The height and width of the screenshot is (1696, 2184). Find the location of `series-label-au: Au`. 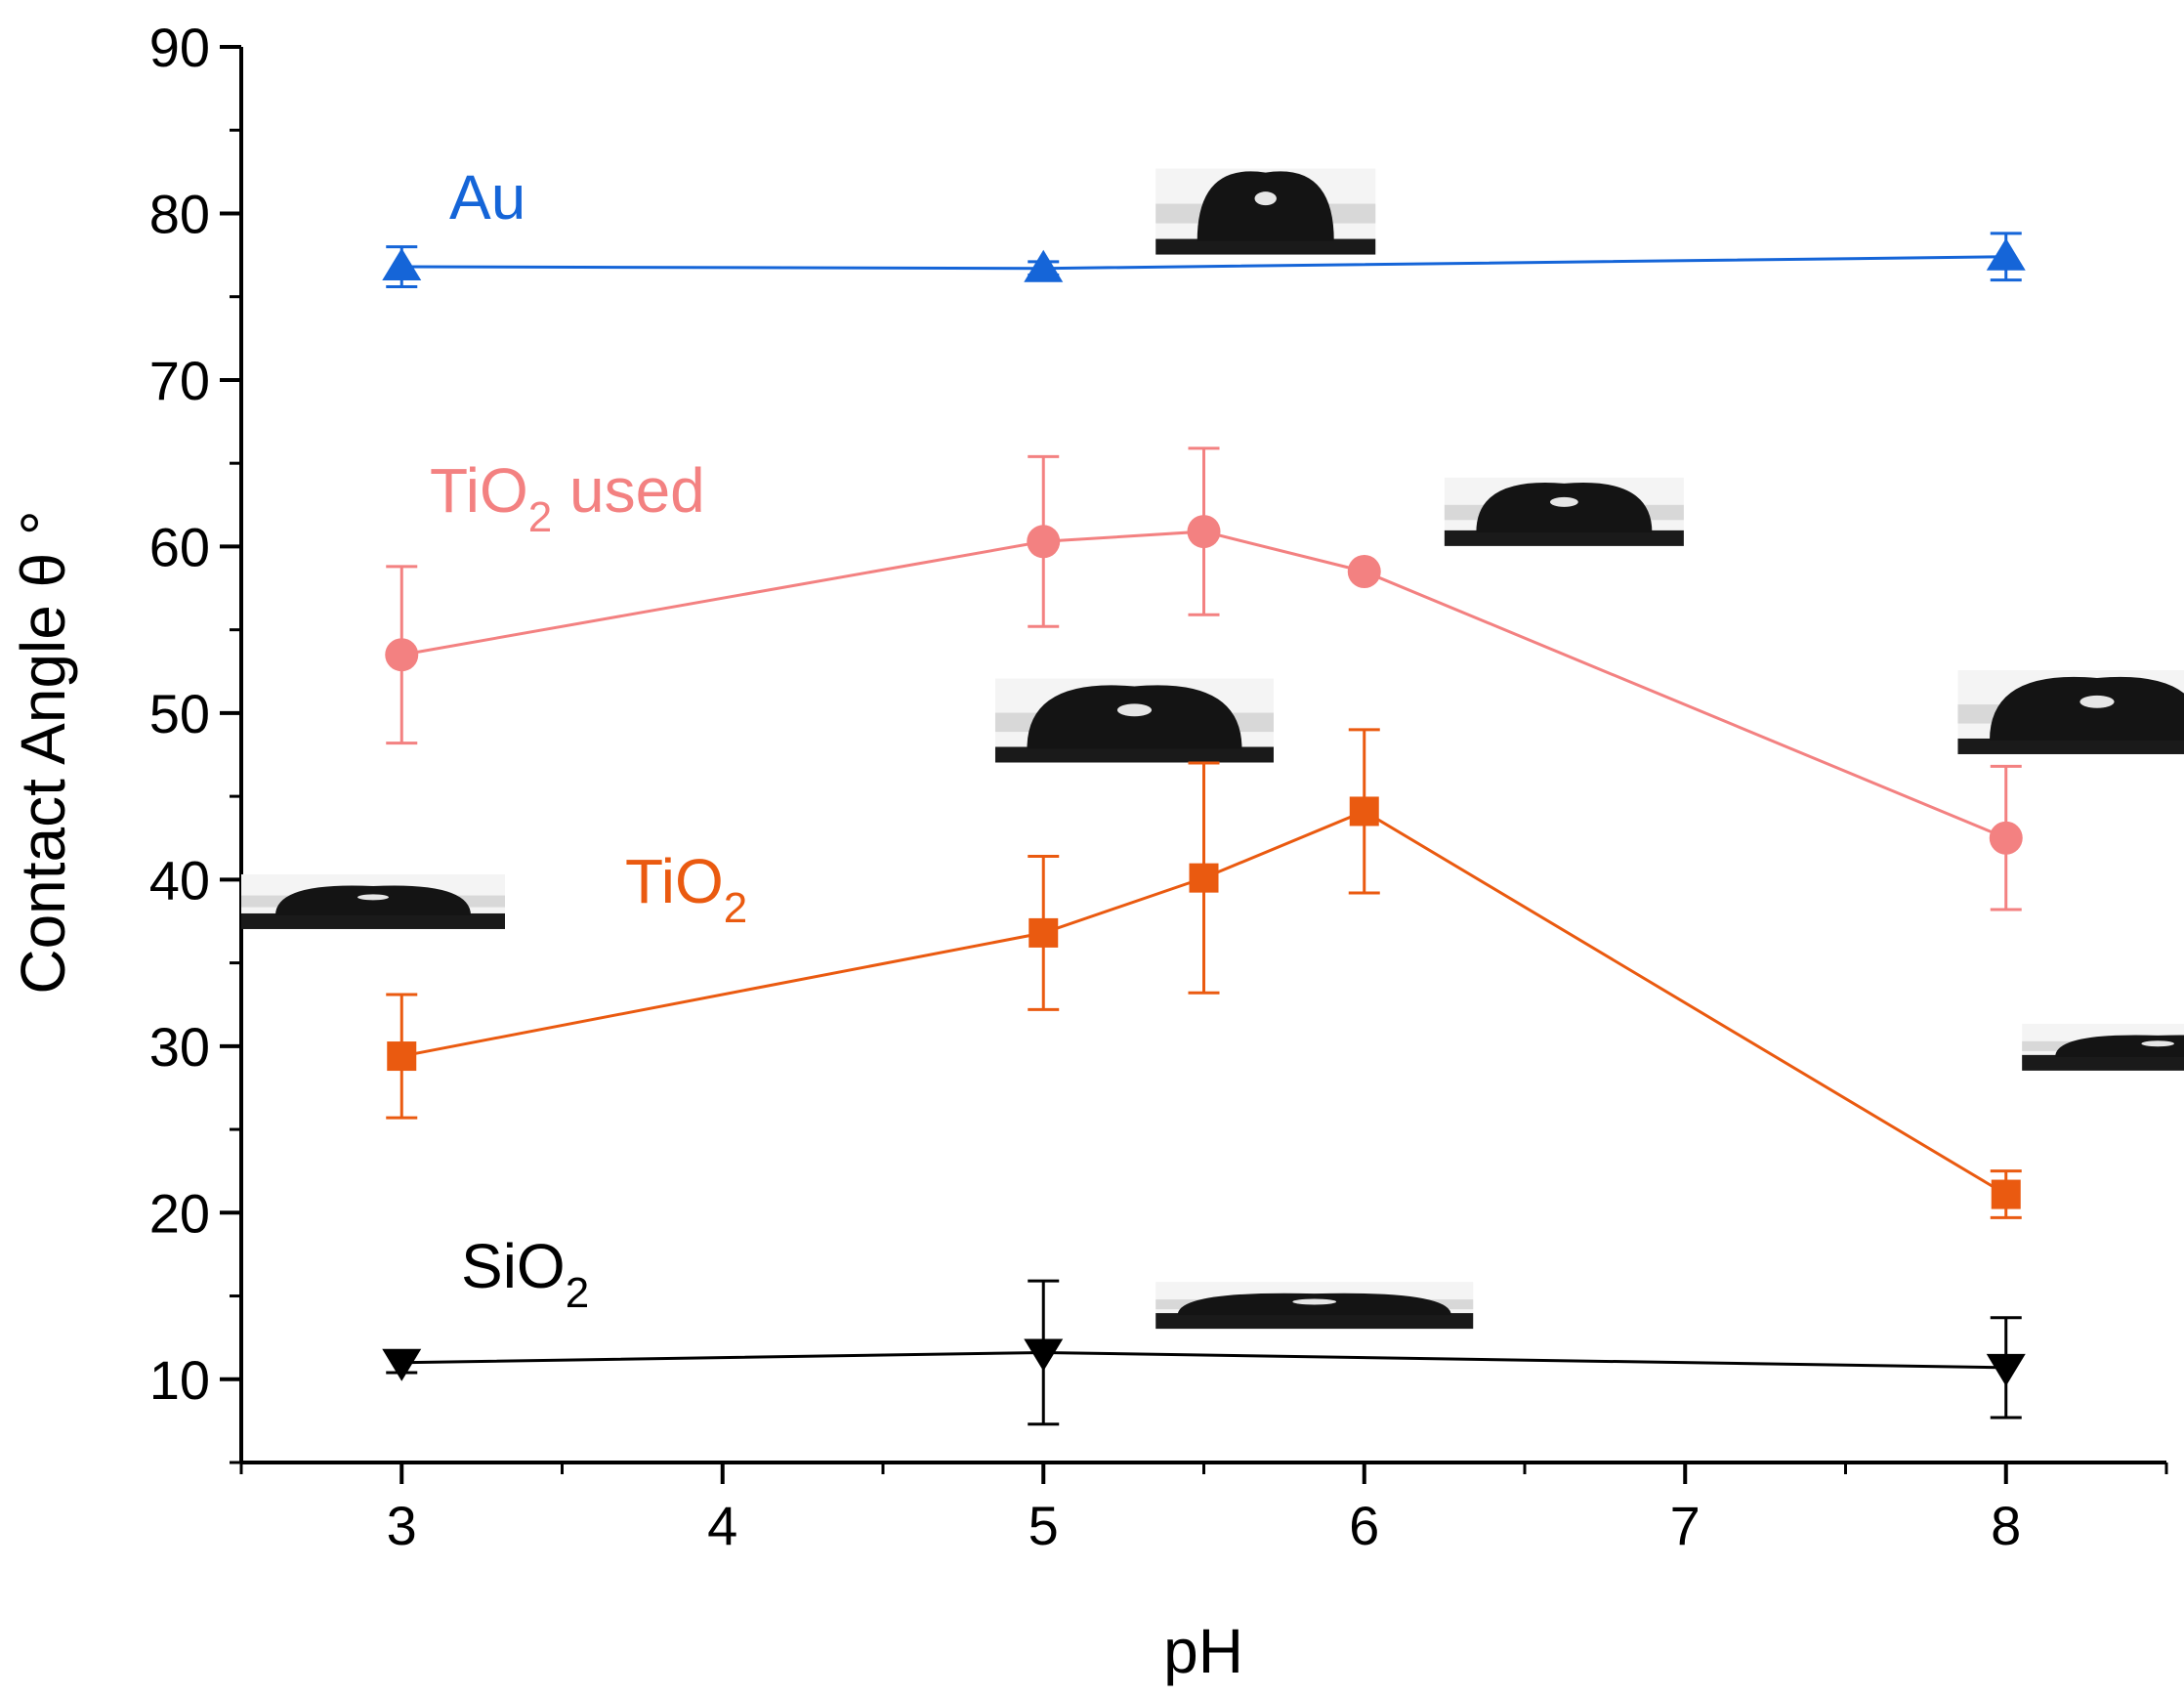

series-label-au: Au is located at coordinates (487, 197).